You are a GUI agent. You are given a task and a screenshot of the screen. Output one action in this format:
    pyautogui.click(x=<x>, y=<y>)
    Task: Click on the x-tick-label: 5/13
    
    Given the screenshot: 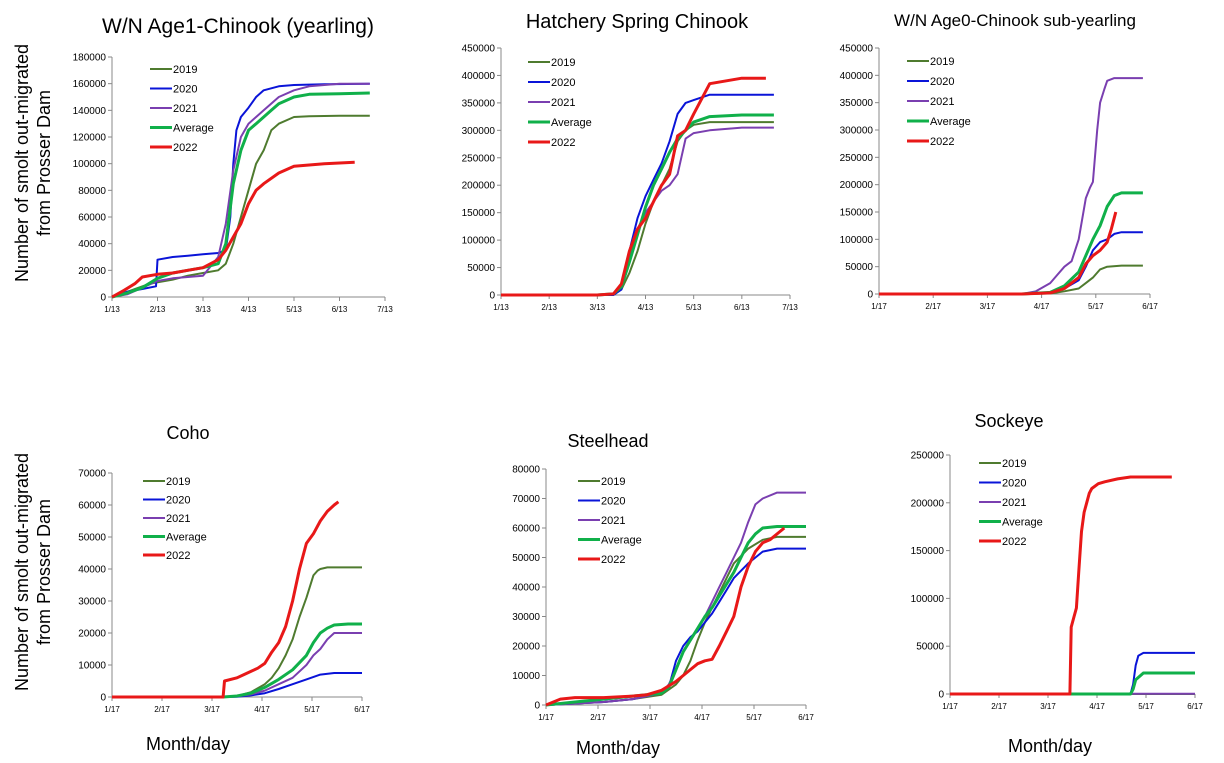 What is the action you would take?
    pyautogui.click(x=694, y=307)
    